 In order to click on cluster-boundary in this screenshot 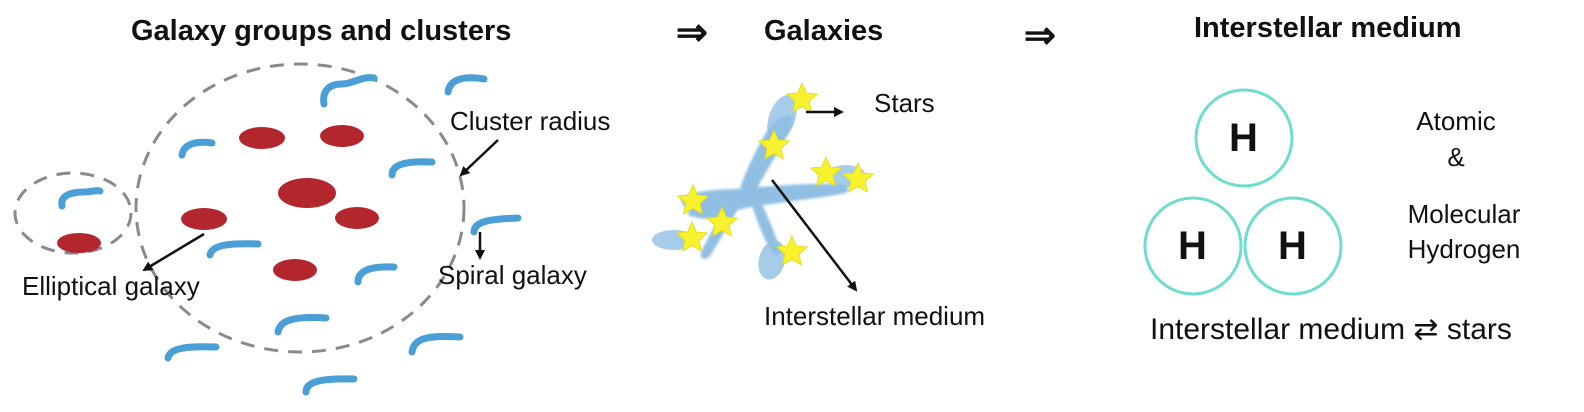, I will do `click(300, 208)`.